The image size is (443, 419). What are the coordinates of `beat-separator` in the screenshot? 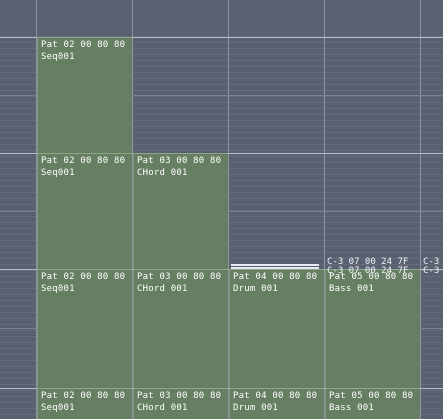 It's located at (221, 95).